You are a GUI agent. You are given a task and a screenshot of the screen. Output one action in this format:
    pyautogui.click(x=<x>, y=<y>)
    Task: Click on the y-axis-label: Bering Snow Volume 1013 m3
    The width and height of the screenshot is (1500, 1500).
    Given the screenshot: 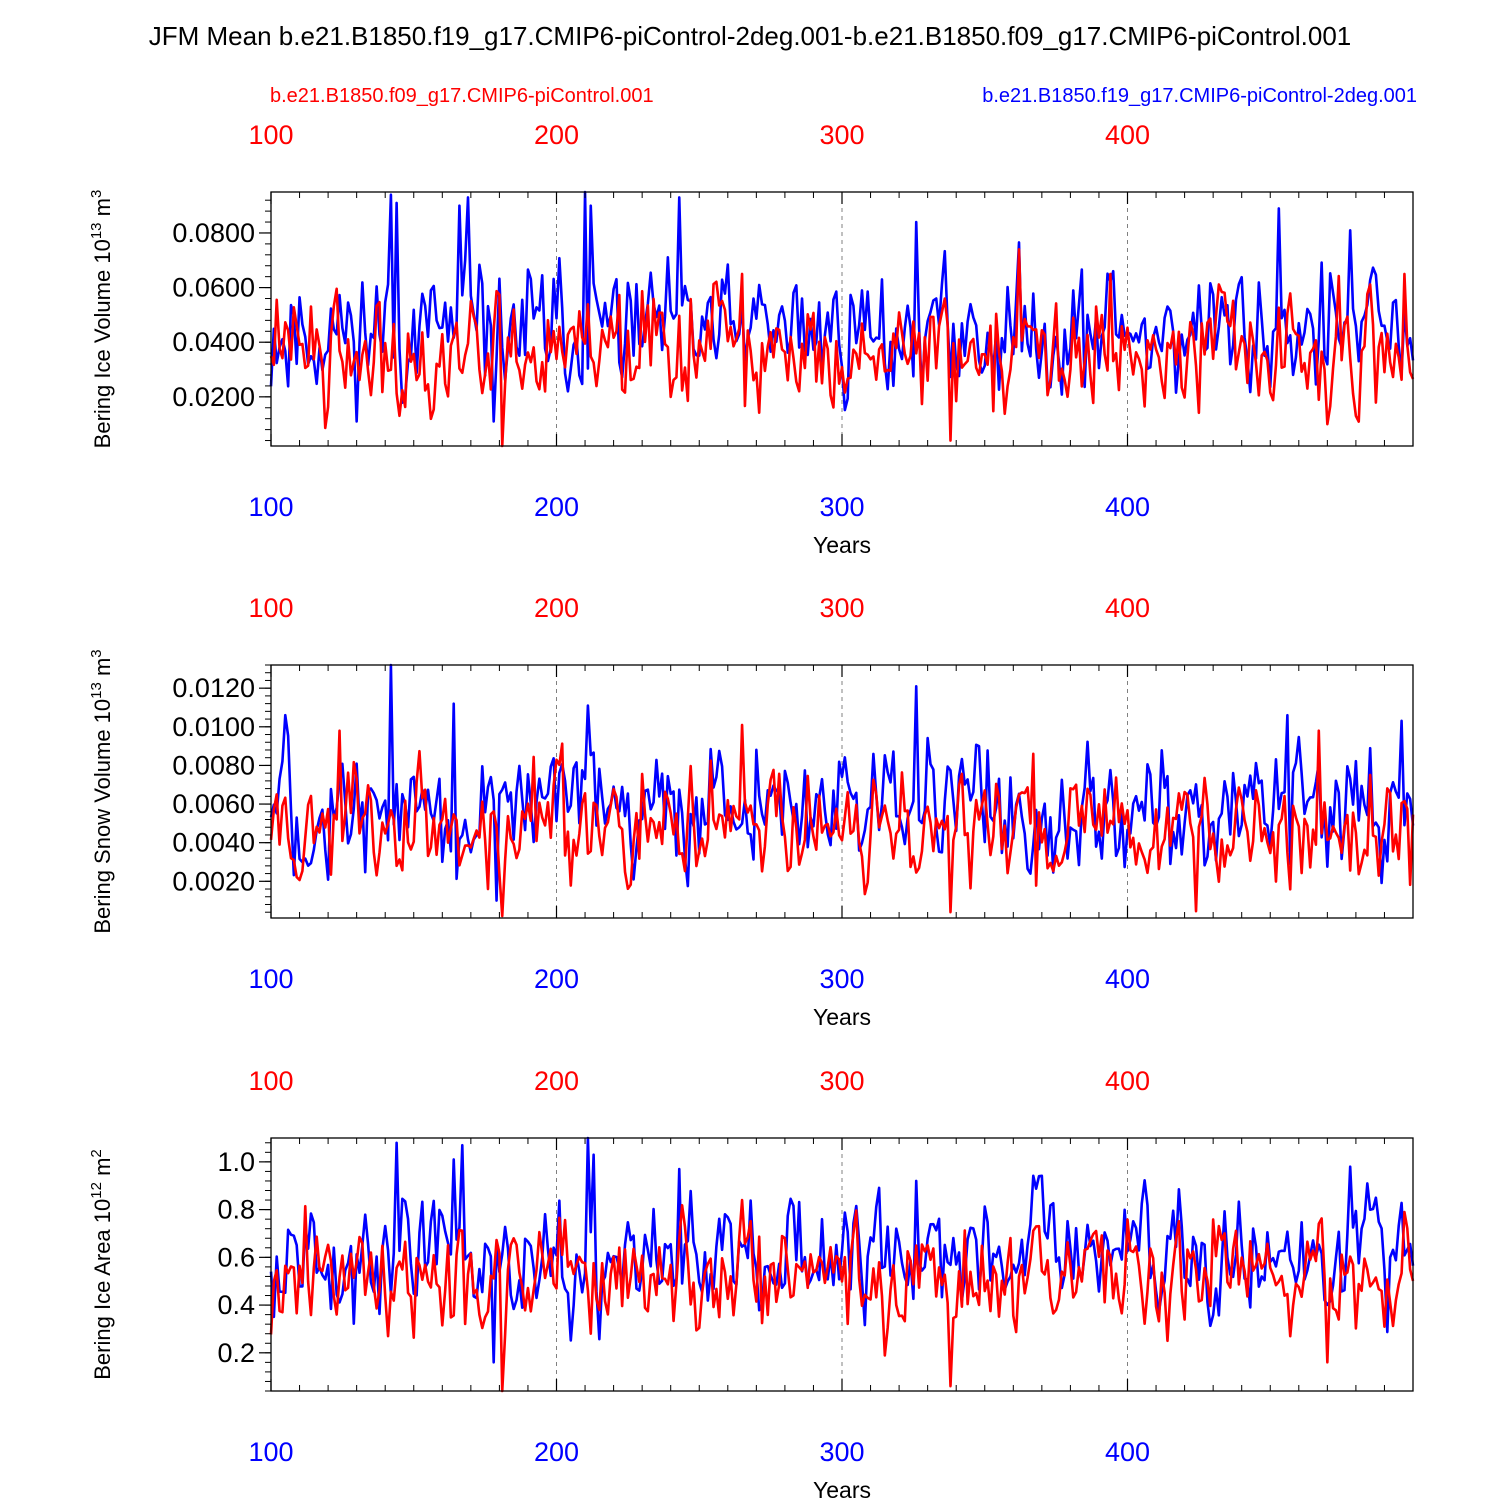 What is the action you would take?
    pyautogui.click(x=101, y=791)
    